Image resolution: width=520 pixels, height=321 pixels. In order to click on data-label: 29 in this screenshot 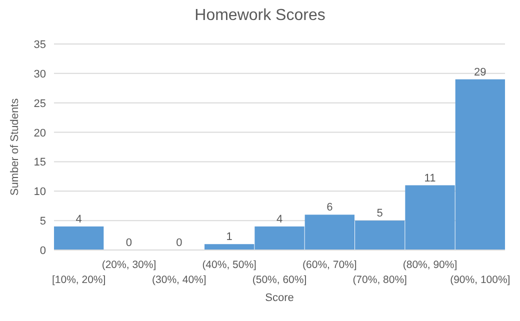, I will do `click(480, 72)`.